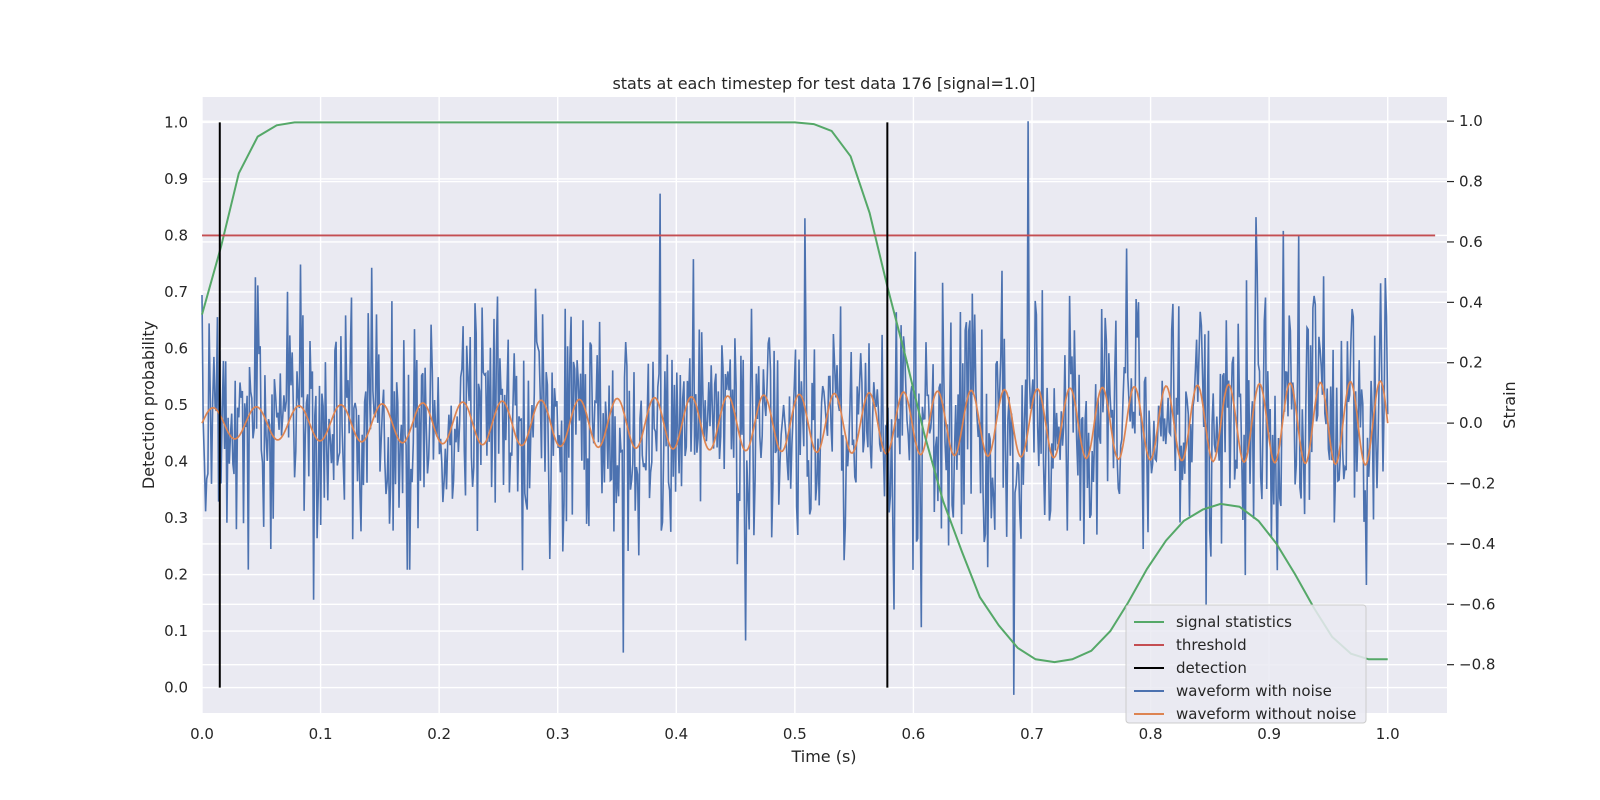  I want to click on legend-box, so click(1246, 664).